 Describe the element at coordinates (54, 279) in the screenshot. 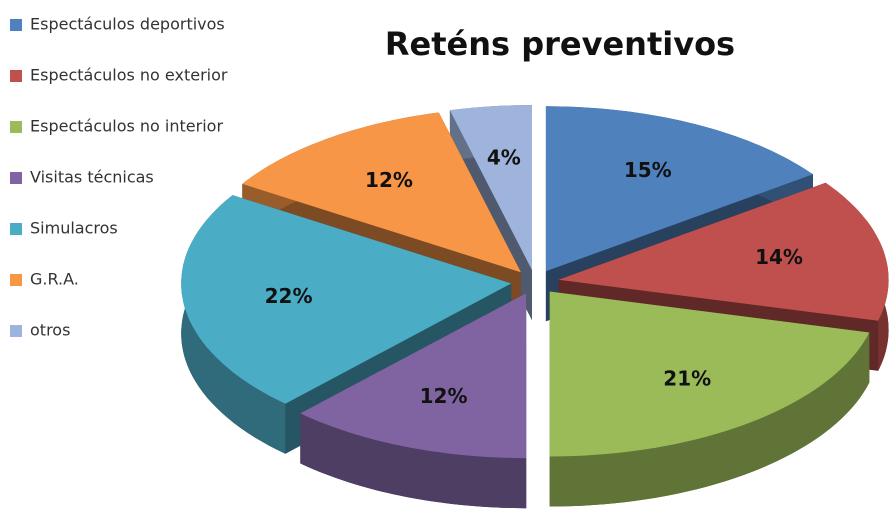

I see `legend-label: G.R.A.` at that location.